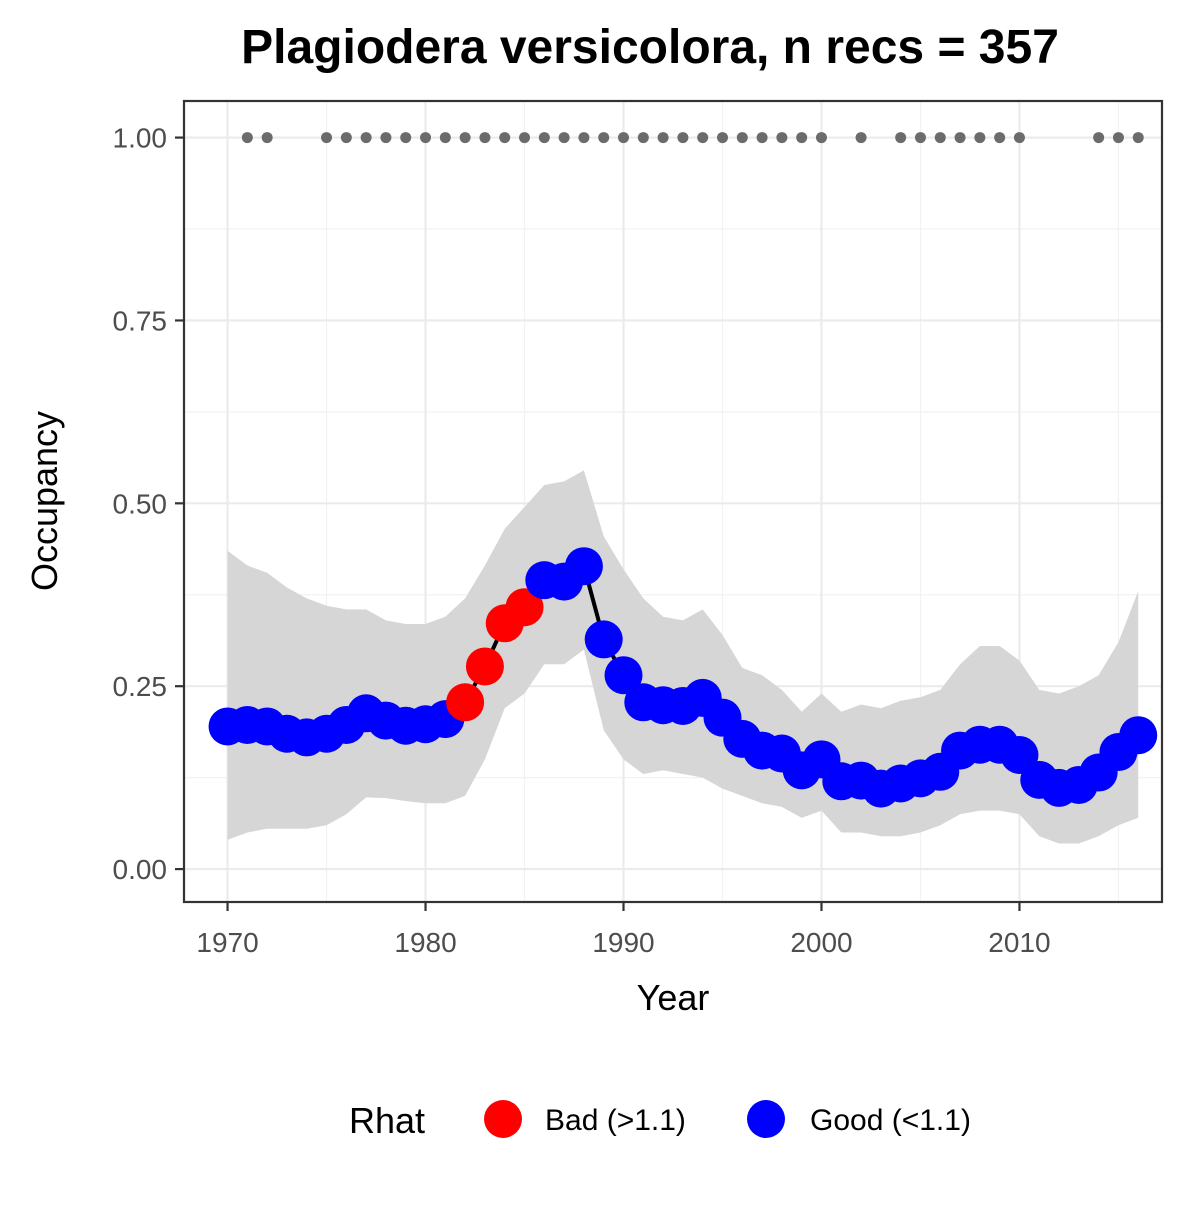 The width and height of the screenshot is (1200, 1205). Describe the element at coordinates (140, 503) in the screenshot. I see `y-tick-label: 0.50` at that location.